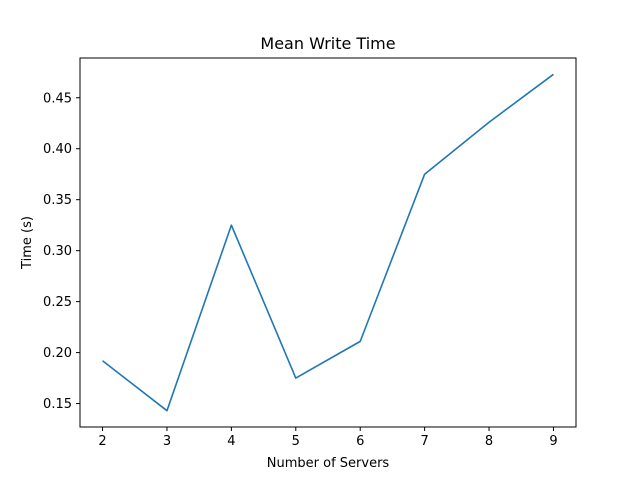 This screenshot has height=480, width=640. What do you see at coordinates (360, 441) in the screenshot?
I see `x-tick-label: 6` at bounding box center [360, 441].